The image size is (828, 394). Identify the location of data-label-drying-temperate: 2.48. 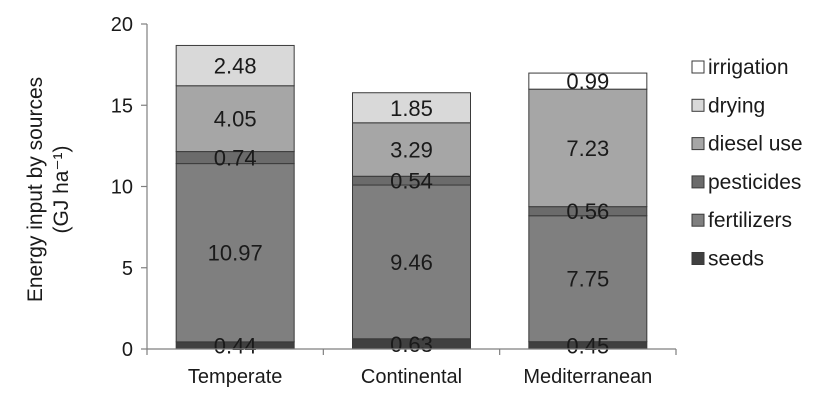
(235, 66).